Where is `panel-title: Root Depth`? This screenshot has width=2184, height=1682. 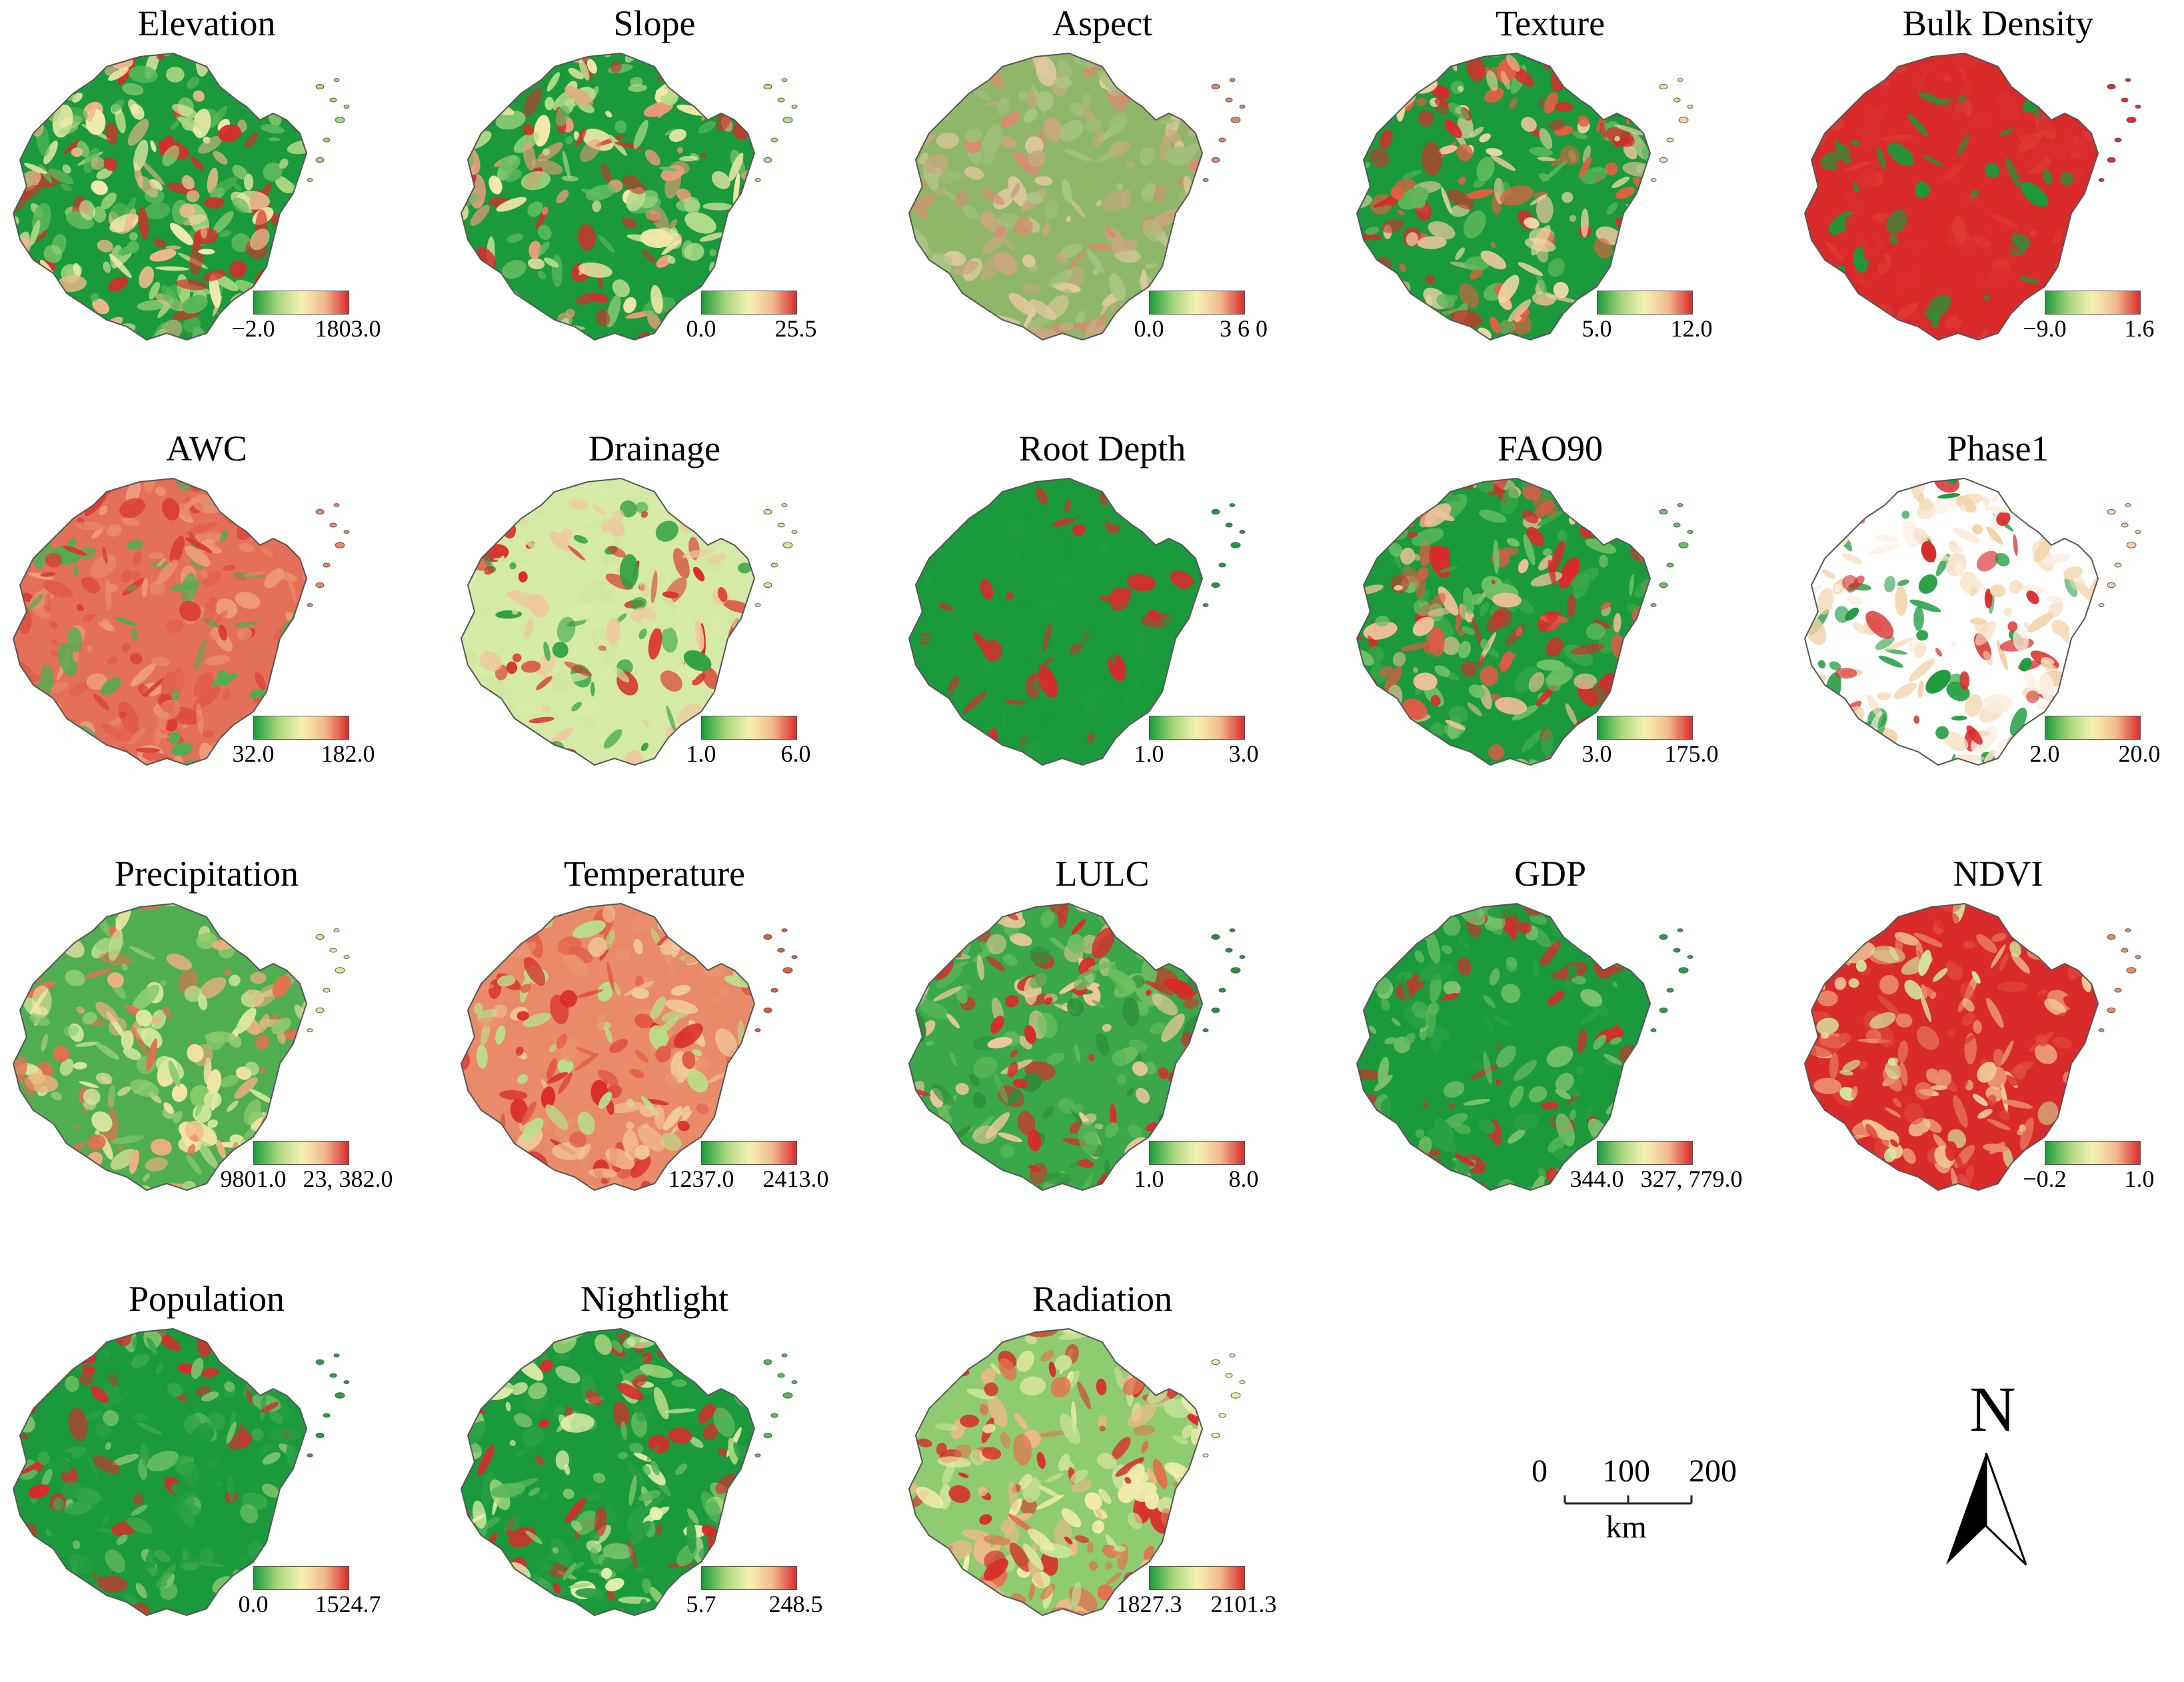
panel-title: Root Depth is located at coordinates (1102, 448).